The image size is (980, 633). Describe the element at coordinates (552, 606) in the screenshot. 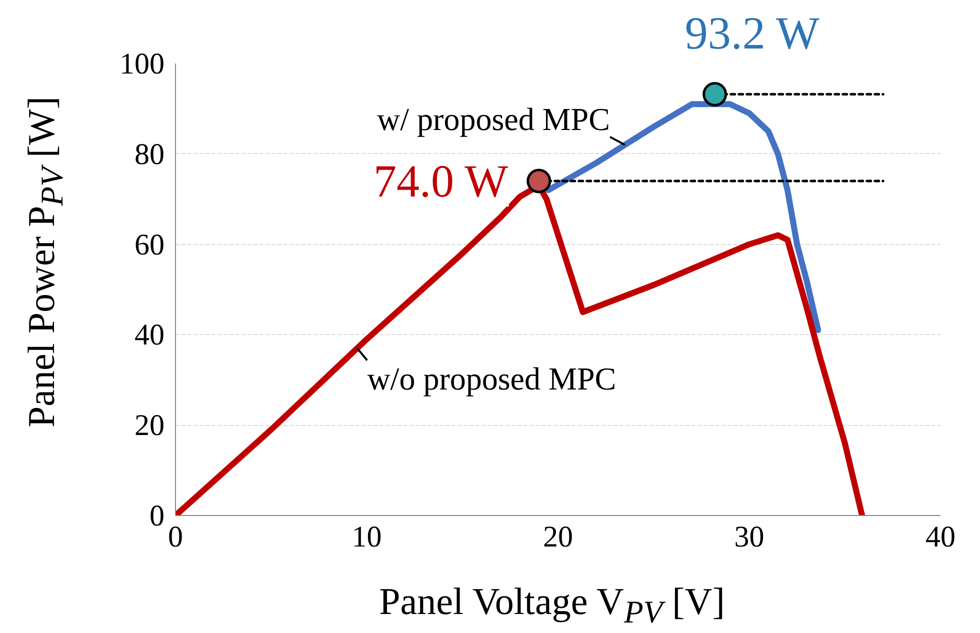

I see `x-axis-title: Panel Voltage V$_{PV}$ [V]` at that location.